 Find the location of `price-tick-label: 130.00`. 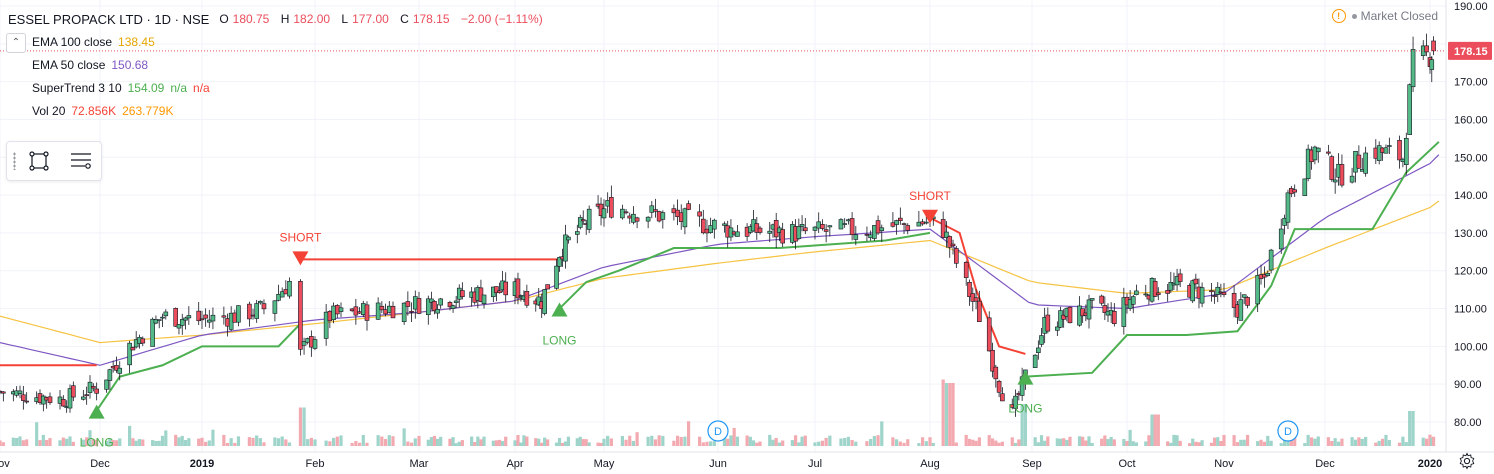

price-tick-label: 130.00 is located at coordinates (1471, 234).